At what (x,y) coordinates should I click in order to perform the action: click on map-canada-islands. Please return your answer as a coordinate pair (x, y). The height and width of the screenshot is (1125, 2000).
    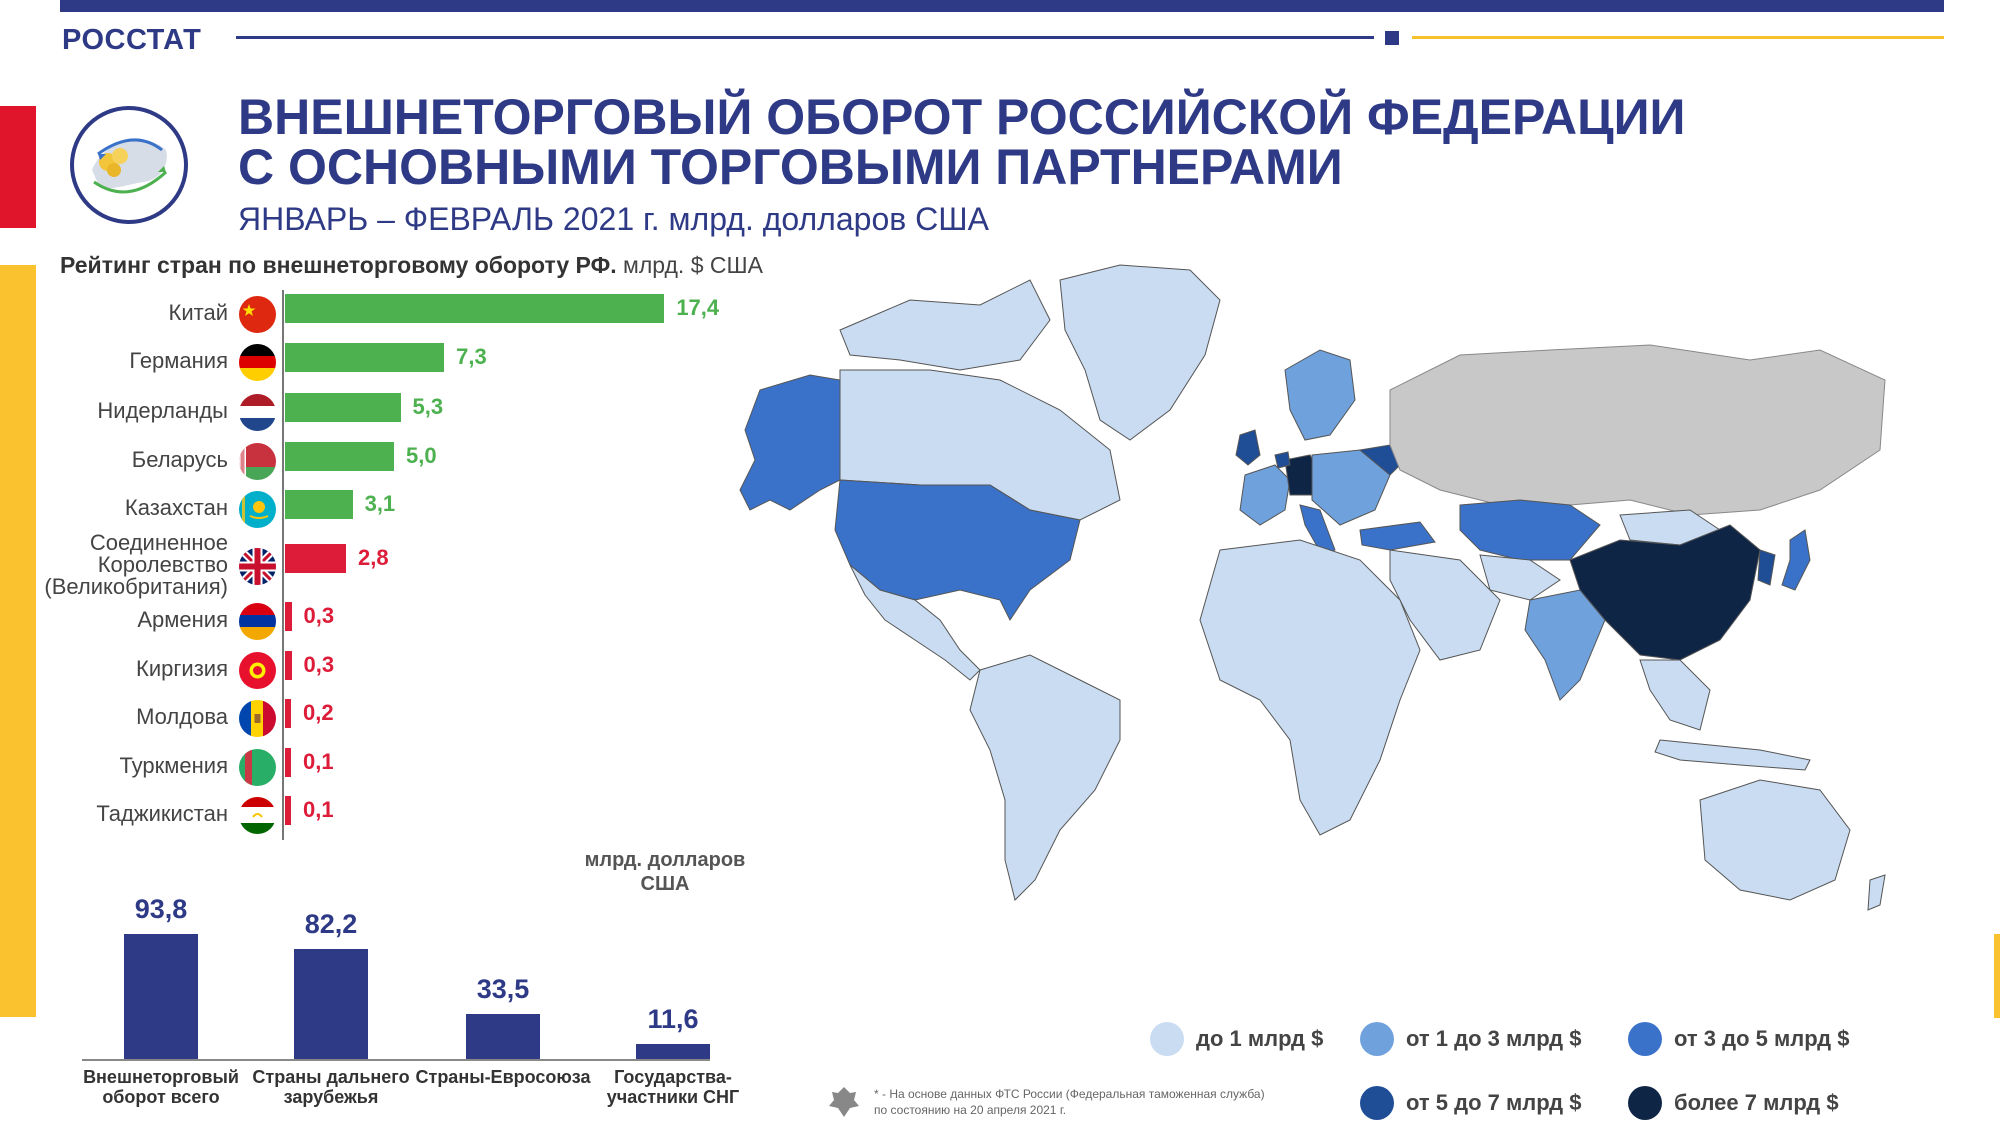
    Looking at the image, I should click on (945, 325).